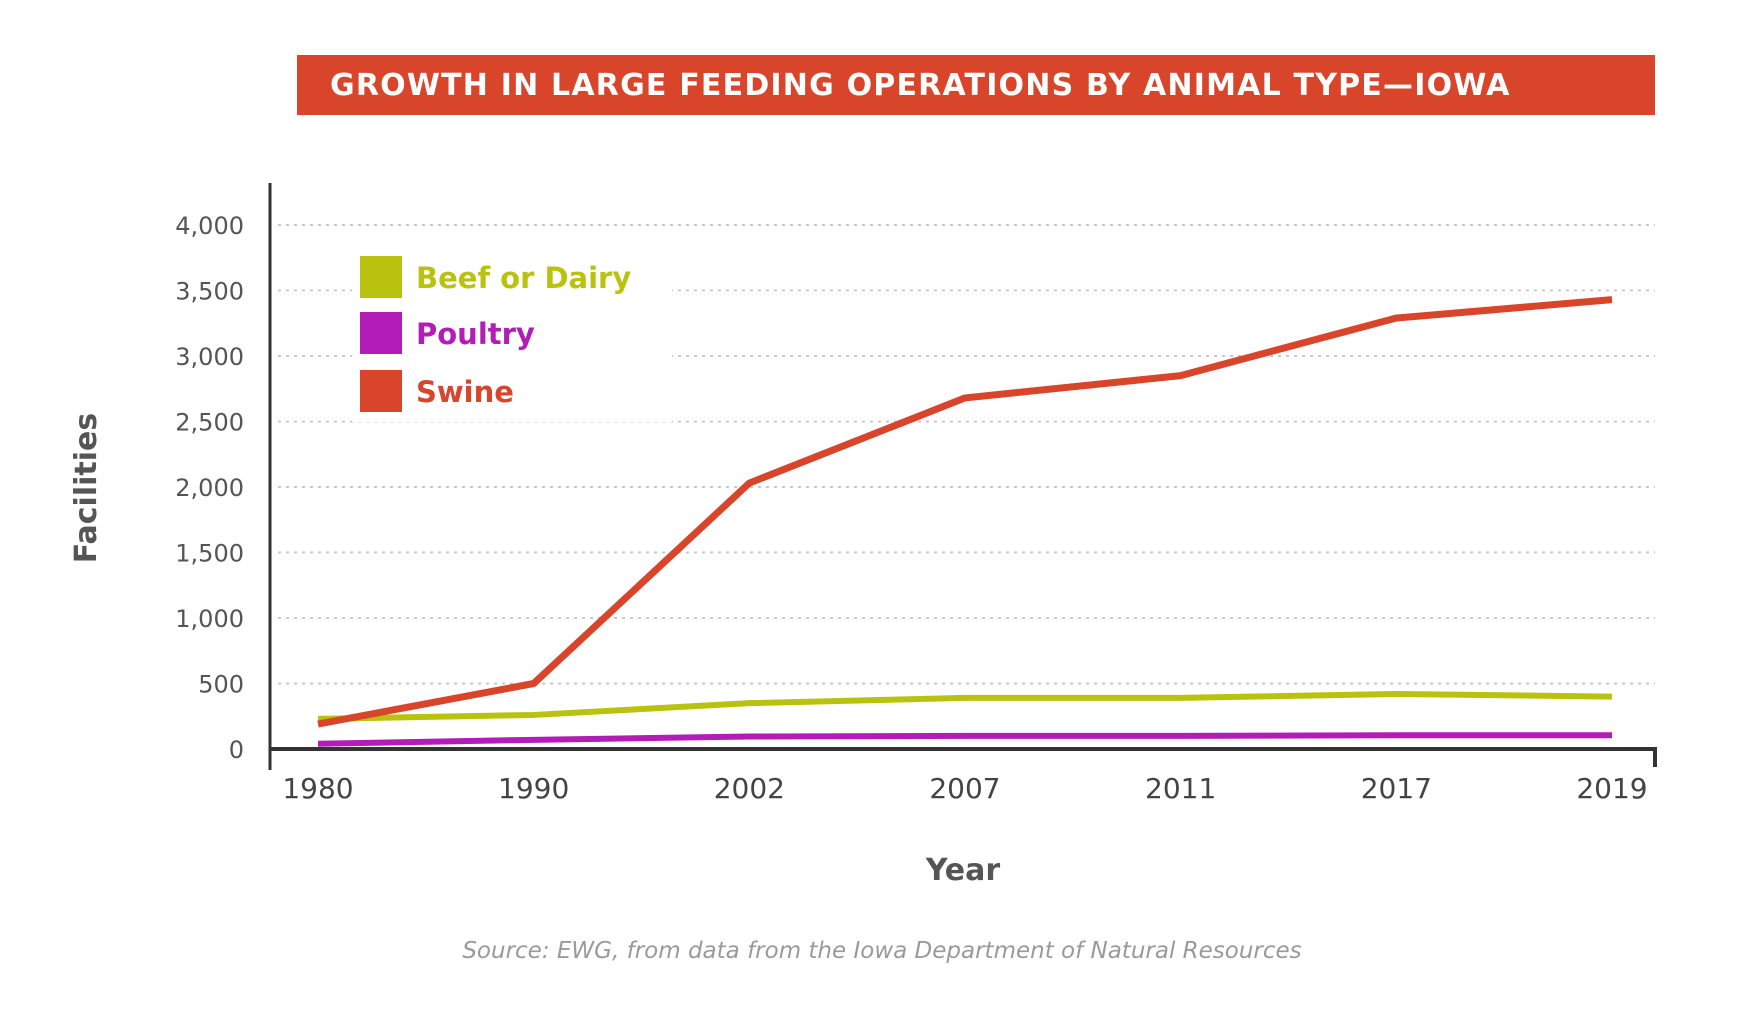 This screenshot has height=1017, width=1764. Describe the element at coordinates (963, 870) in the screenshot. I see `x-axis-label: Year` at that location.